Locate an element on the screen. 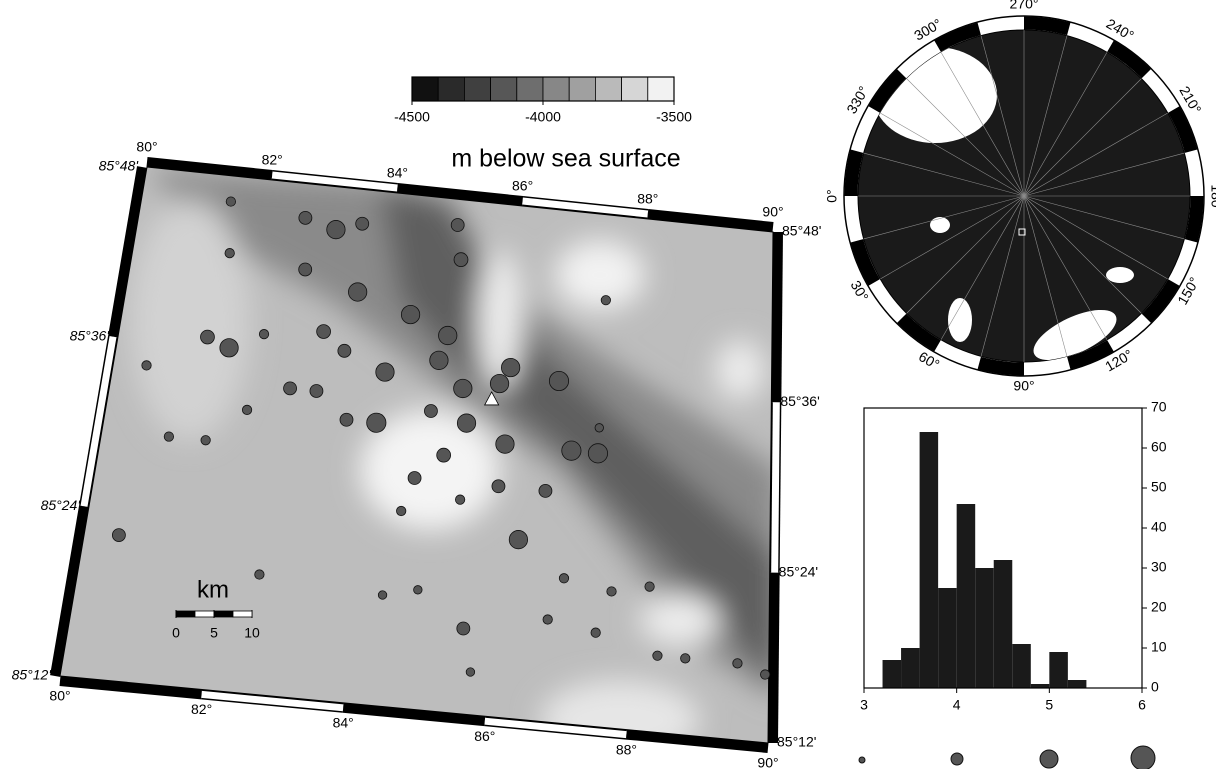 The height and width of the screenshot is (769, 1216). inset-label: 270° is located at coordinates (1024, 6).